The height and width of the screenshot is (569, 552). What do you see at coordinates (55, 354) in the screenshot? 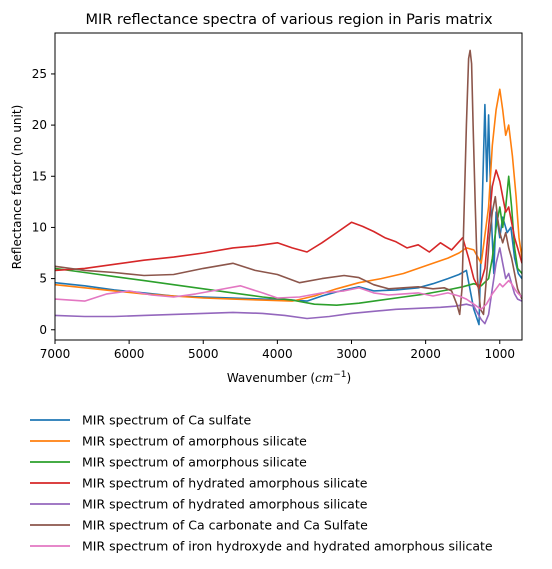
I see `x-tick-label: 7000` at bounding box center [55, 354].